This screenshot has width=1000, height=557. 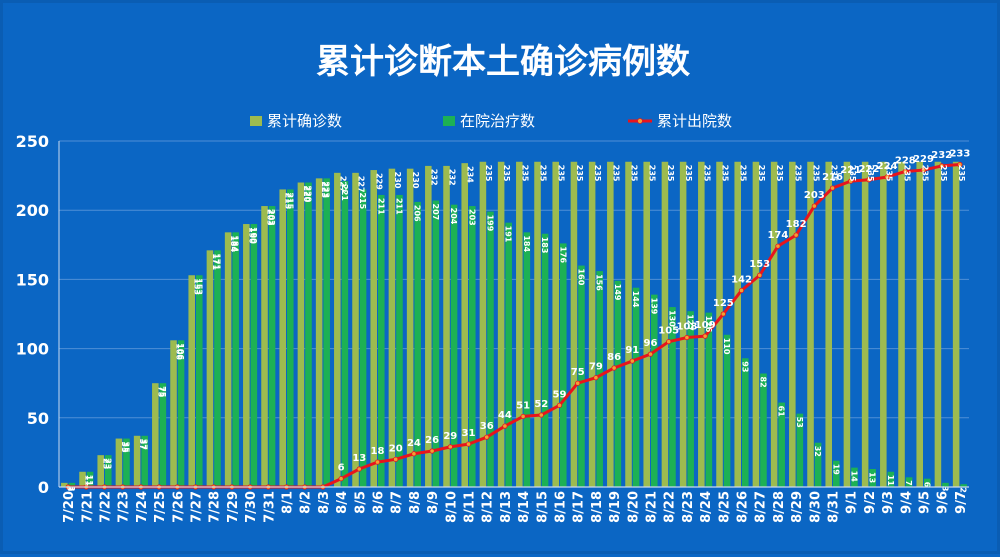 What do you see at coordinates (433, 502) in the screenshot?
I see `x-tick-label: 8/9` at bounding box center [433, 502].